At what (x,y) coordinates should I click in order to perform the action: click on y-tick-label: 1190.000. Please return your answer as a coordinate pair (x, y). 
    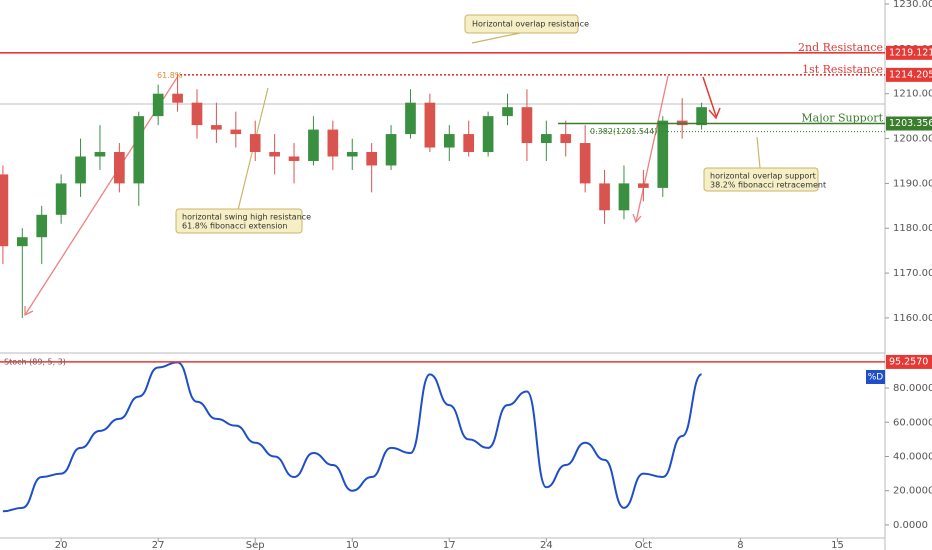
    Looking at the image, I should click on (912, 183).